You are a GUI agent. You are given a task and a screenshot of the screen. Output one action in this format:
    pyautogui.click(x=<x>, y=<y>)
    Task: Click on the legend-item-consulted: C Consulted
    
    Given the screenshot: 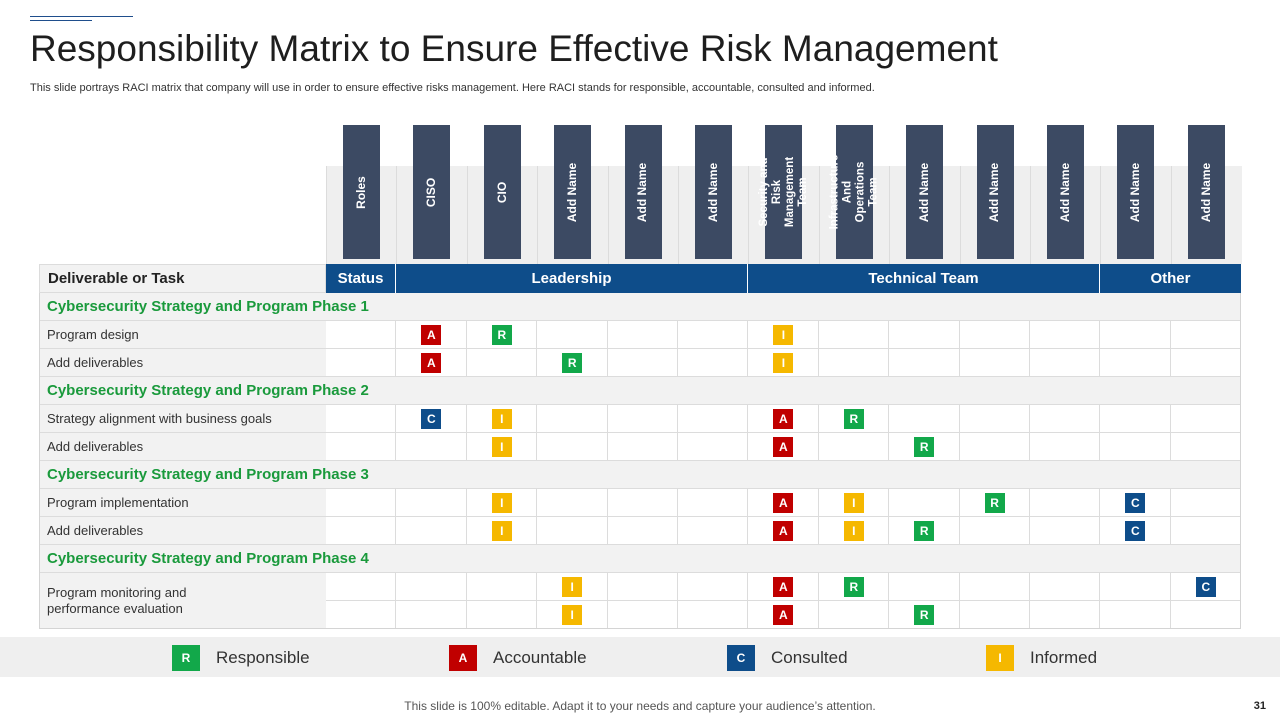 What is the action you would take?
    pyautogui.click(x=787, y=658)
    